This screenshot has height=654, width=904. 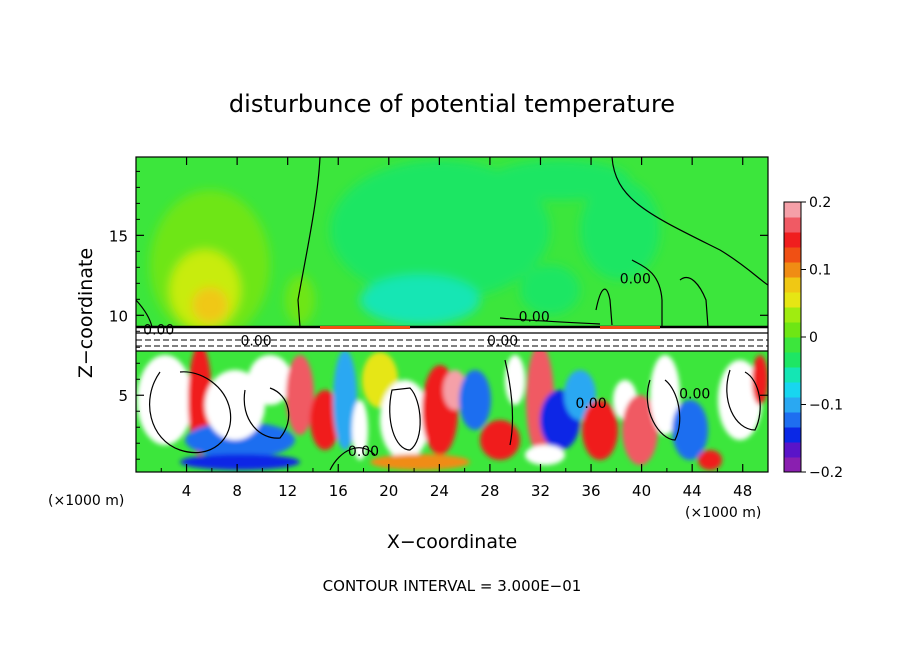 What do you see at coordinates (123, 396) in the screenshot?
I see `y-tick-label: 5` at bounding box center [123, 396].